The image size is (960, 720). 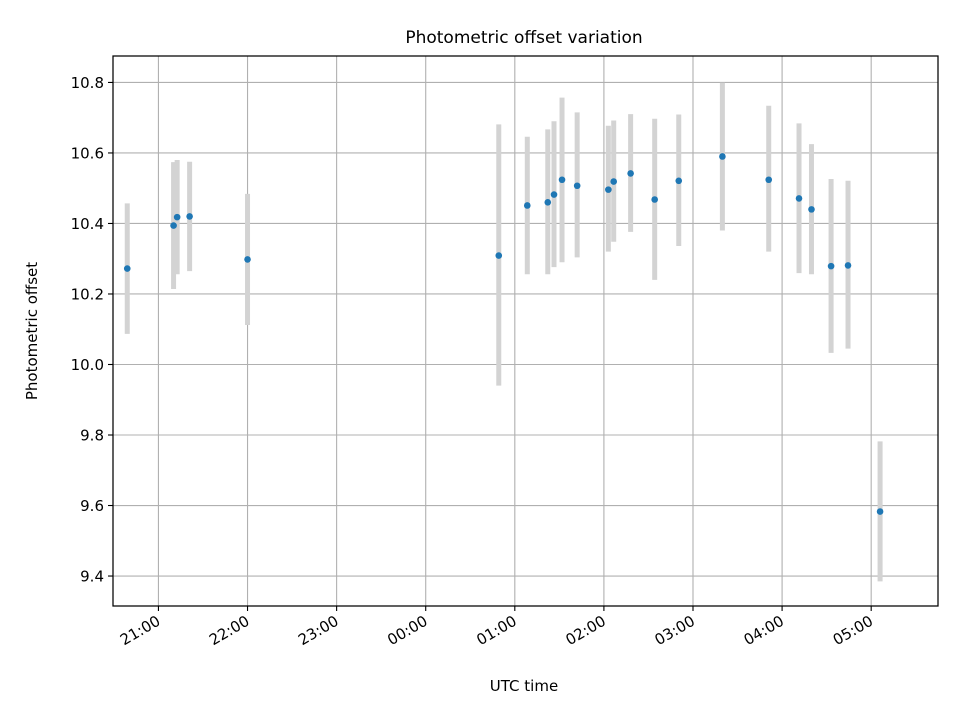 I want to click on y-tick-label: 10.4, so click(x=87, y=224).